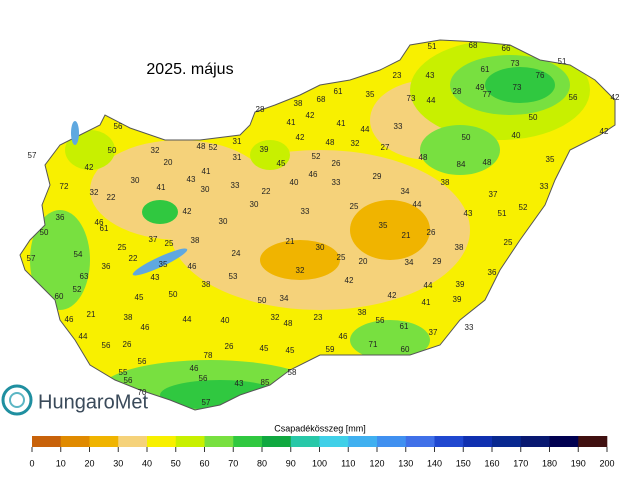 The width and height of the screenshot is (640, 480). Describe the element at coordinates (233, 276) in the screenshot. I see `station-value: 53` at that location.